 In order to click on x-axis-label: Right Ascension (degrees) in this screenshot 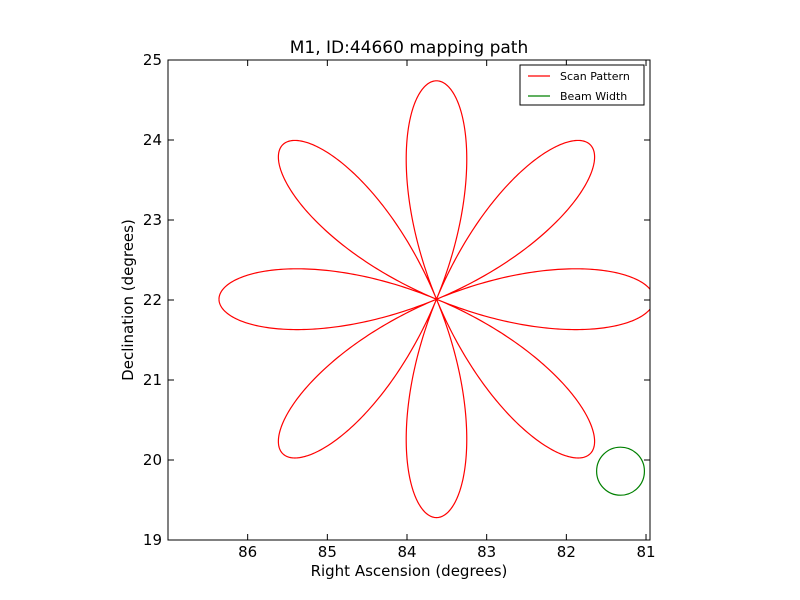, I will do `click(409, 571)`.